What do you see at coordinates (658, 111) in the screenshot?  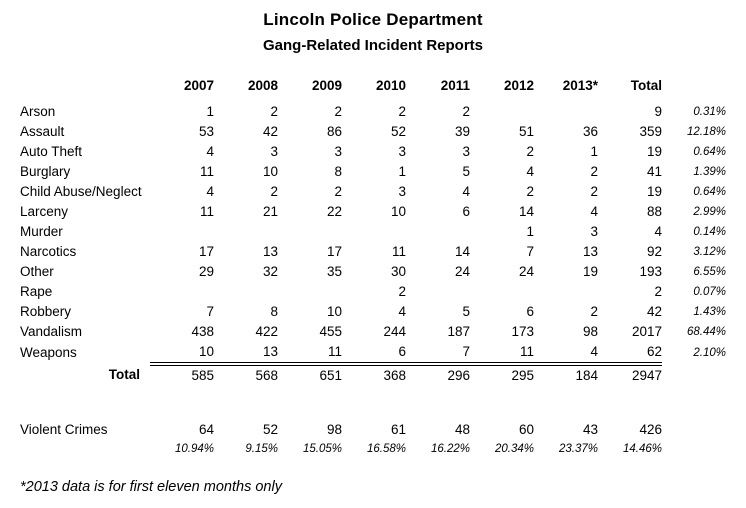 I see `cell-value: 9` at bounding box center [658, 111].